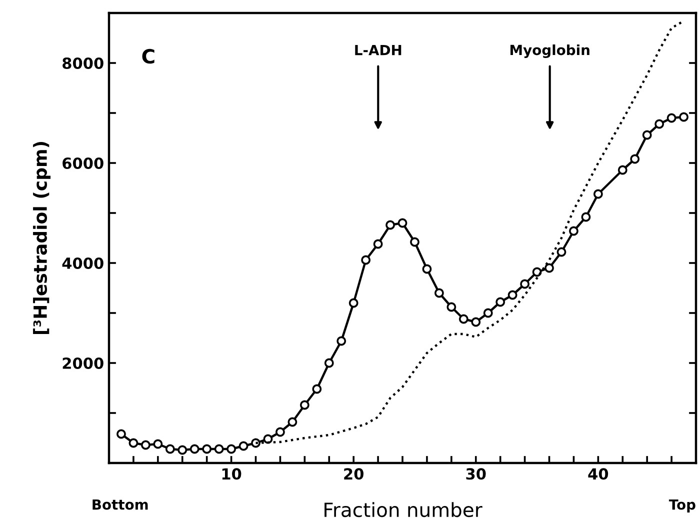 Image resolution: width=699 pixels, height=518 pixels. Describe the element at coordinates (83, 163) in the screenshot. I see `y-tick-label: 6000` at that location.